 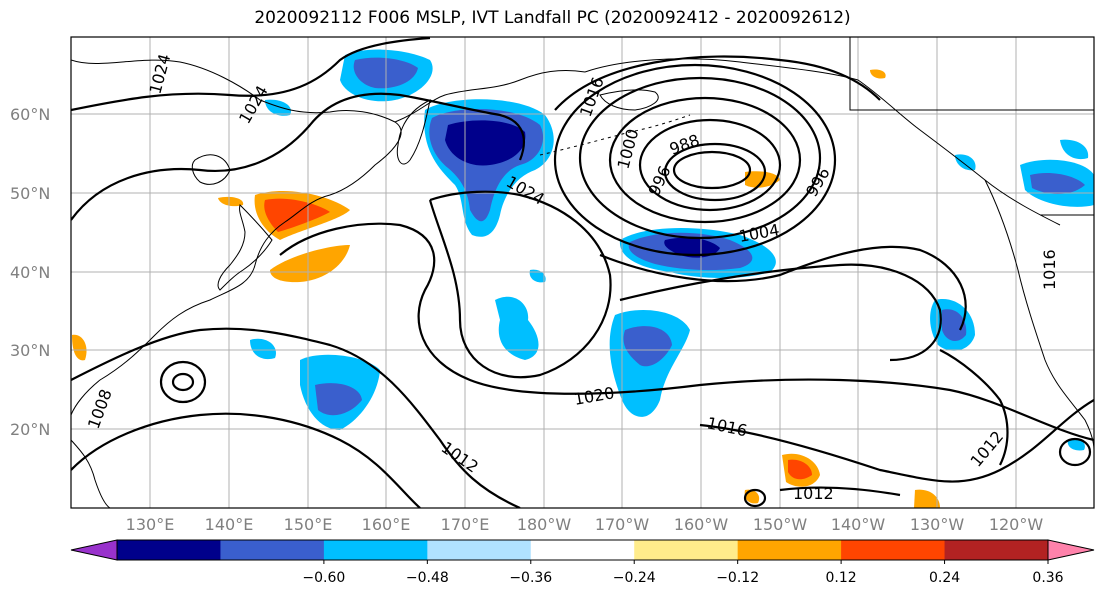 I want to click on lon-label: 150°E, so click(x=308, y=524).